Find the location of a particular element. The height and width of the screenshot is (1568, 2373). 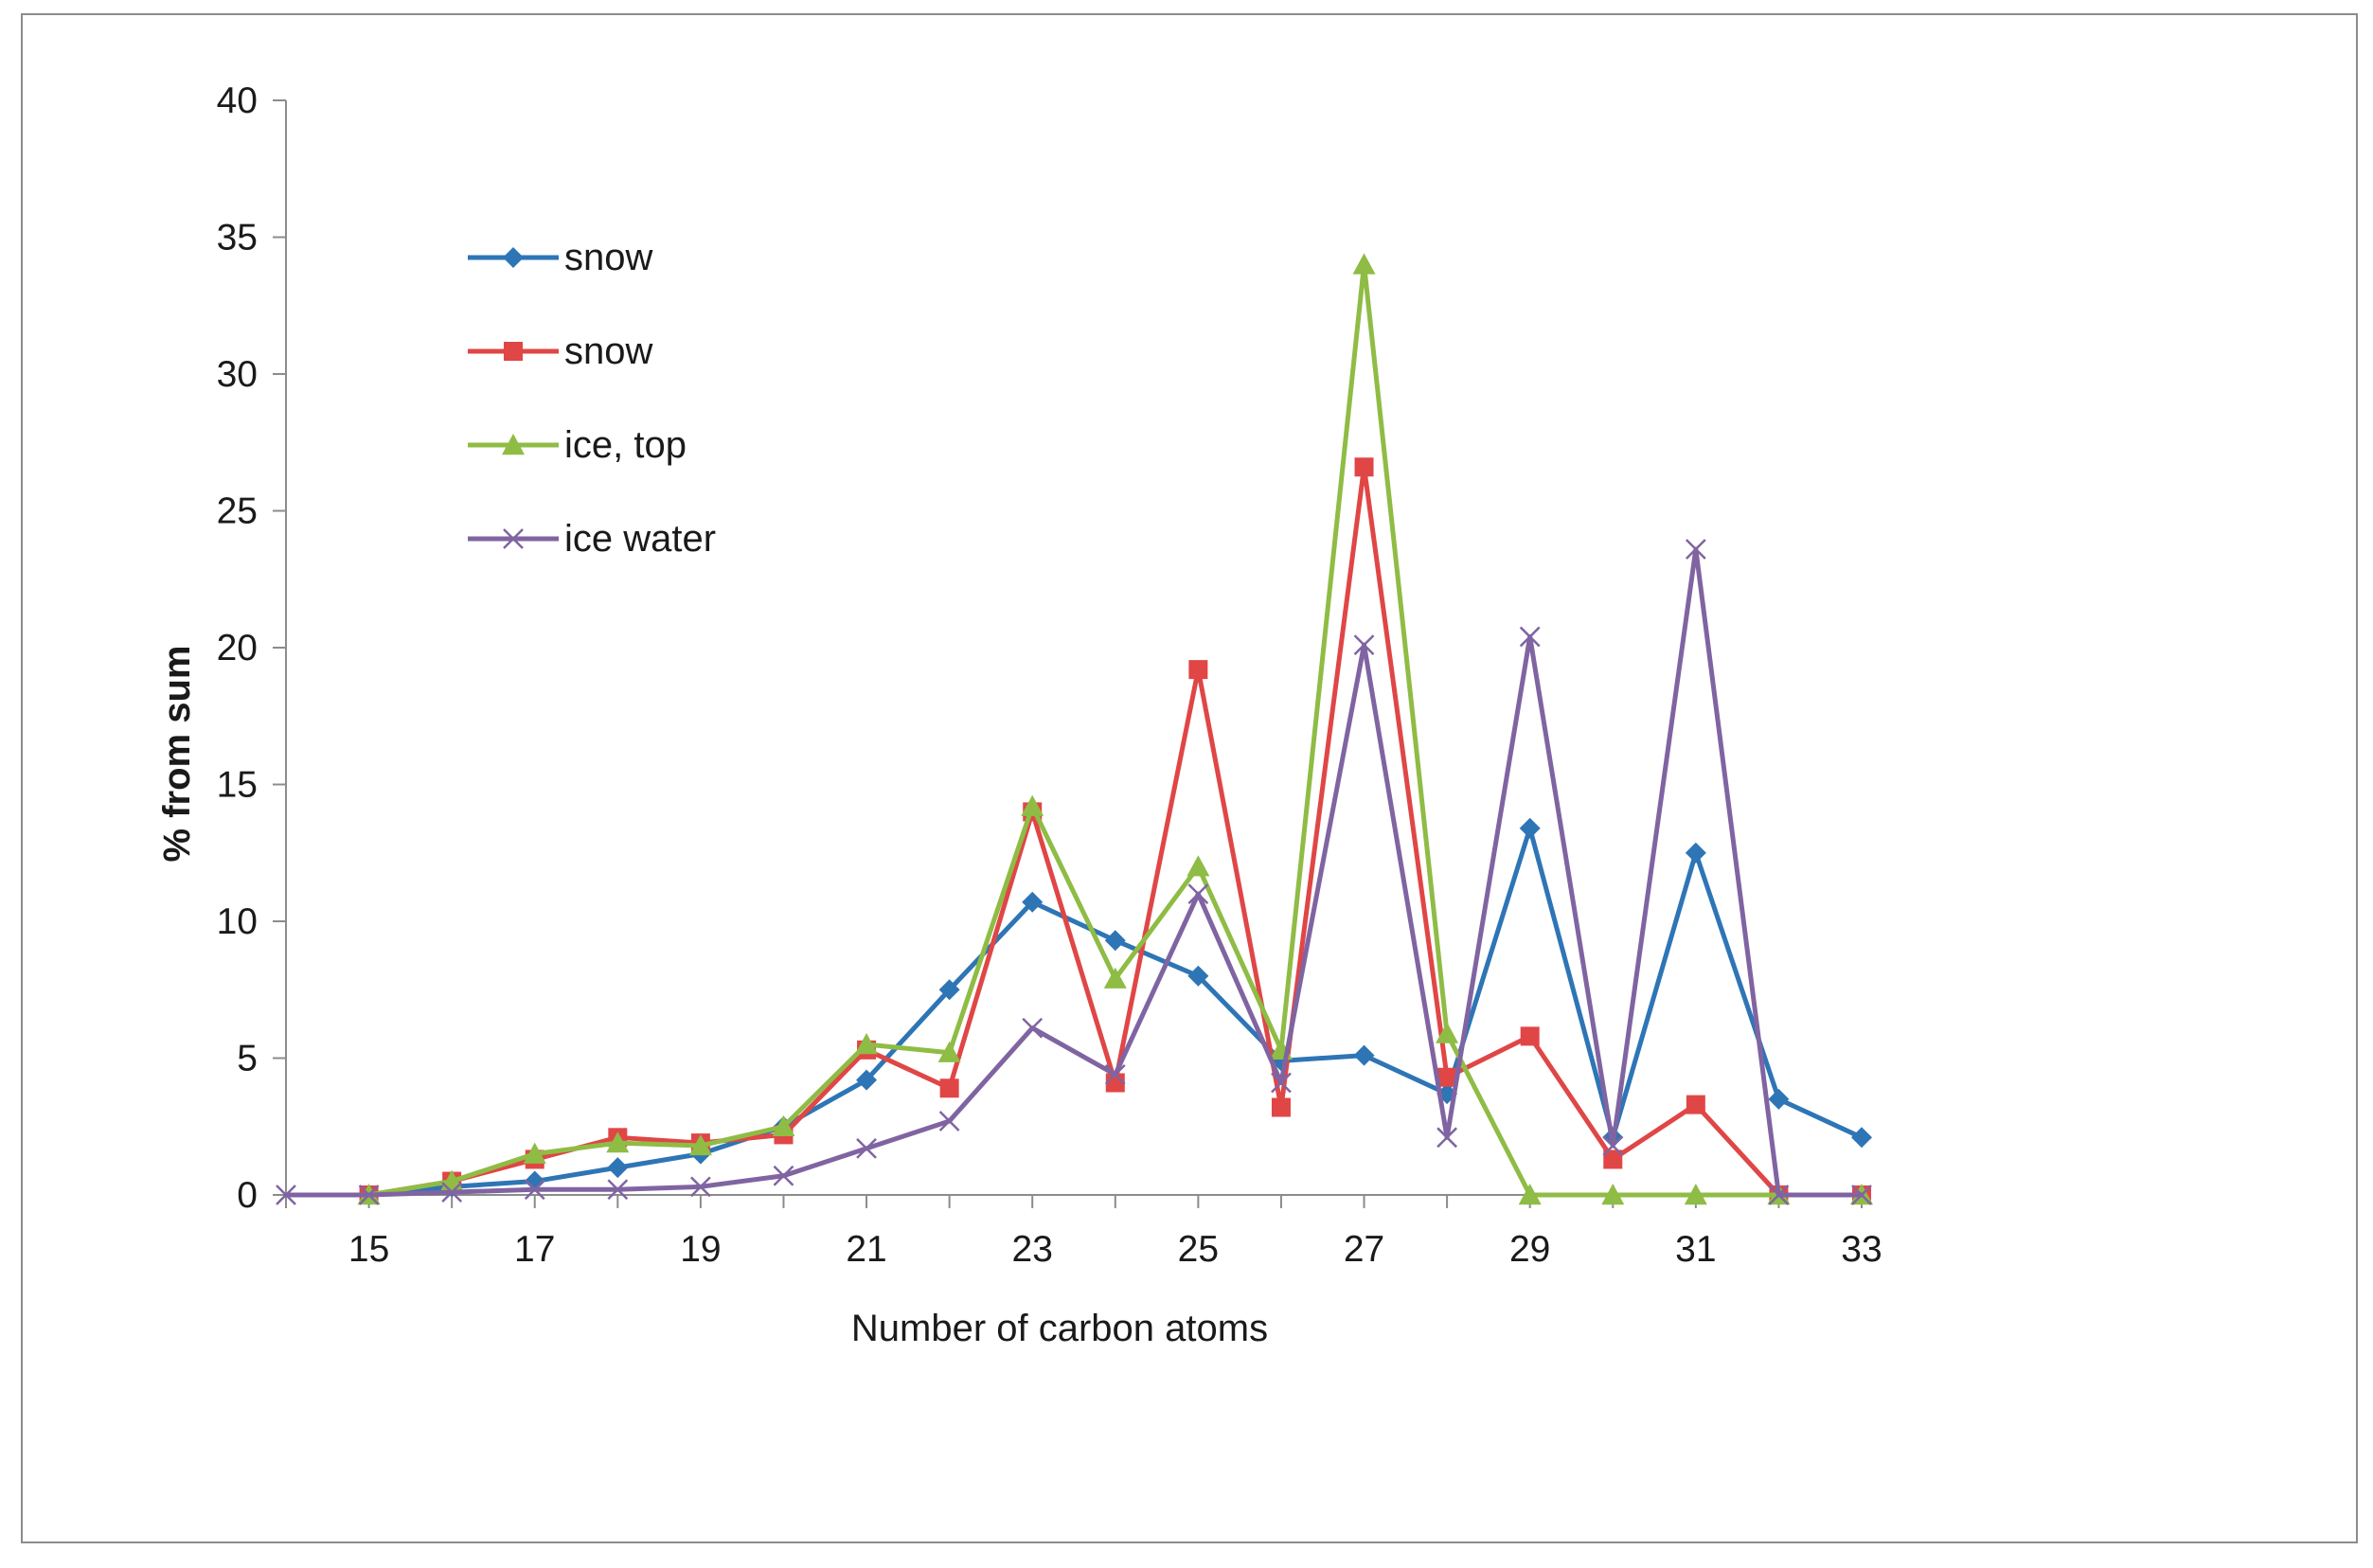

series-line is located at coordinates (1115, 1012).